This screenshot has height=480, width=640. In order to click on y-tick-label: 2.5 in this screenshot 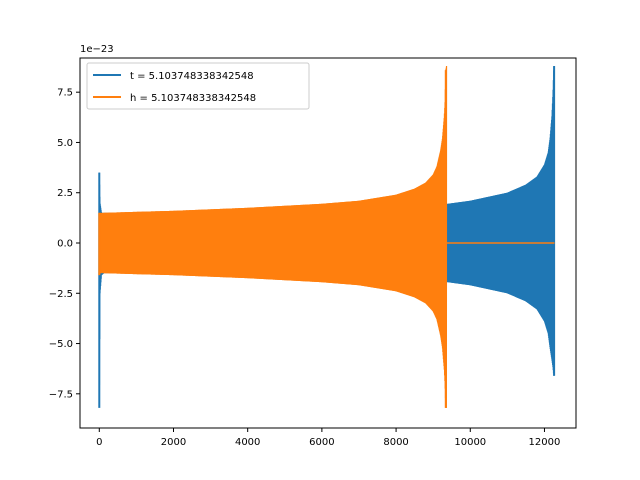, I will do `click(65, 193)`.